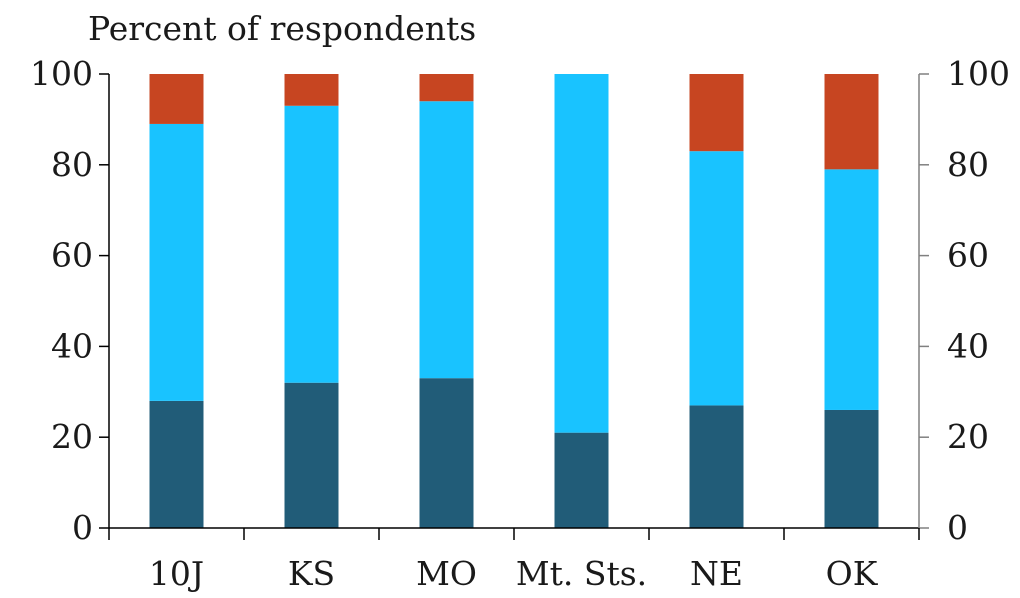  I want to click on x-category-label: 10J, so click(176, 573).